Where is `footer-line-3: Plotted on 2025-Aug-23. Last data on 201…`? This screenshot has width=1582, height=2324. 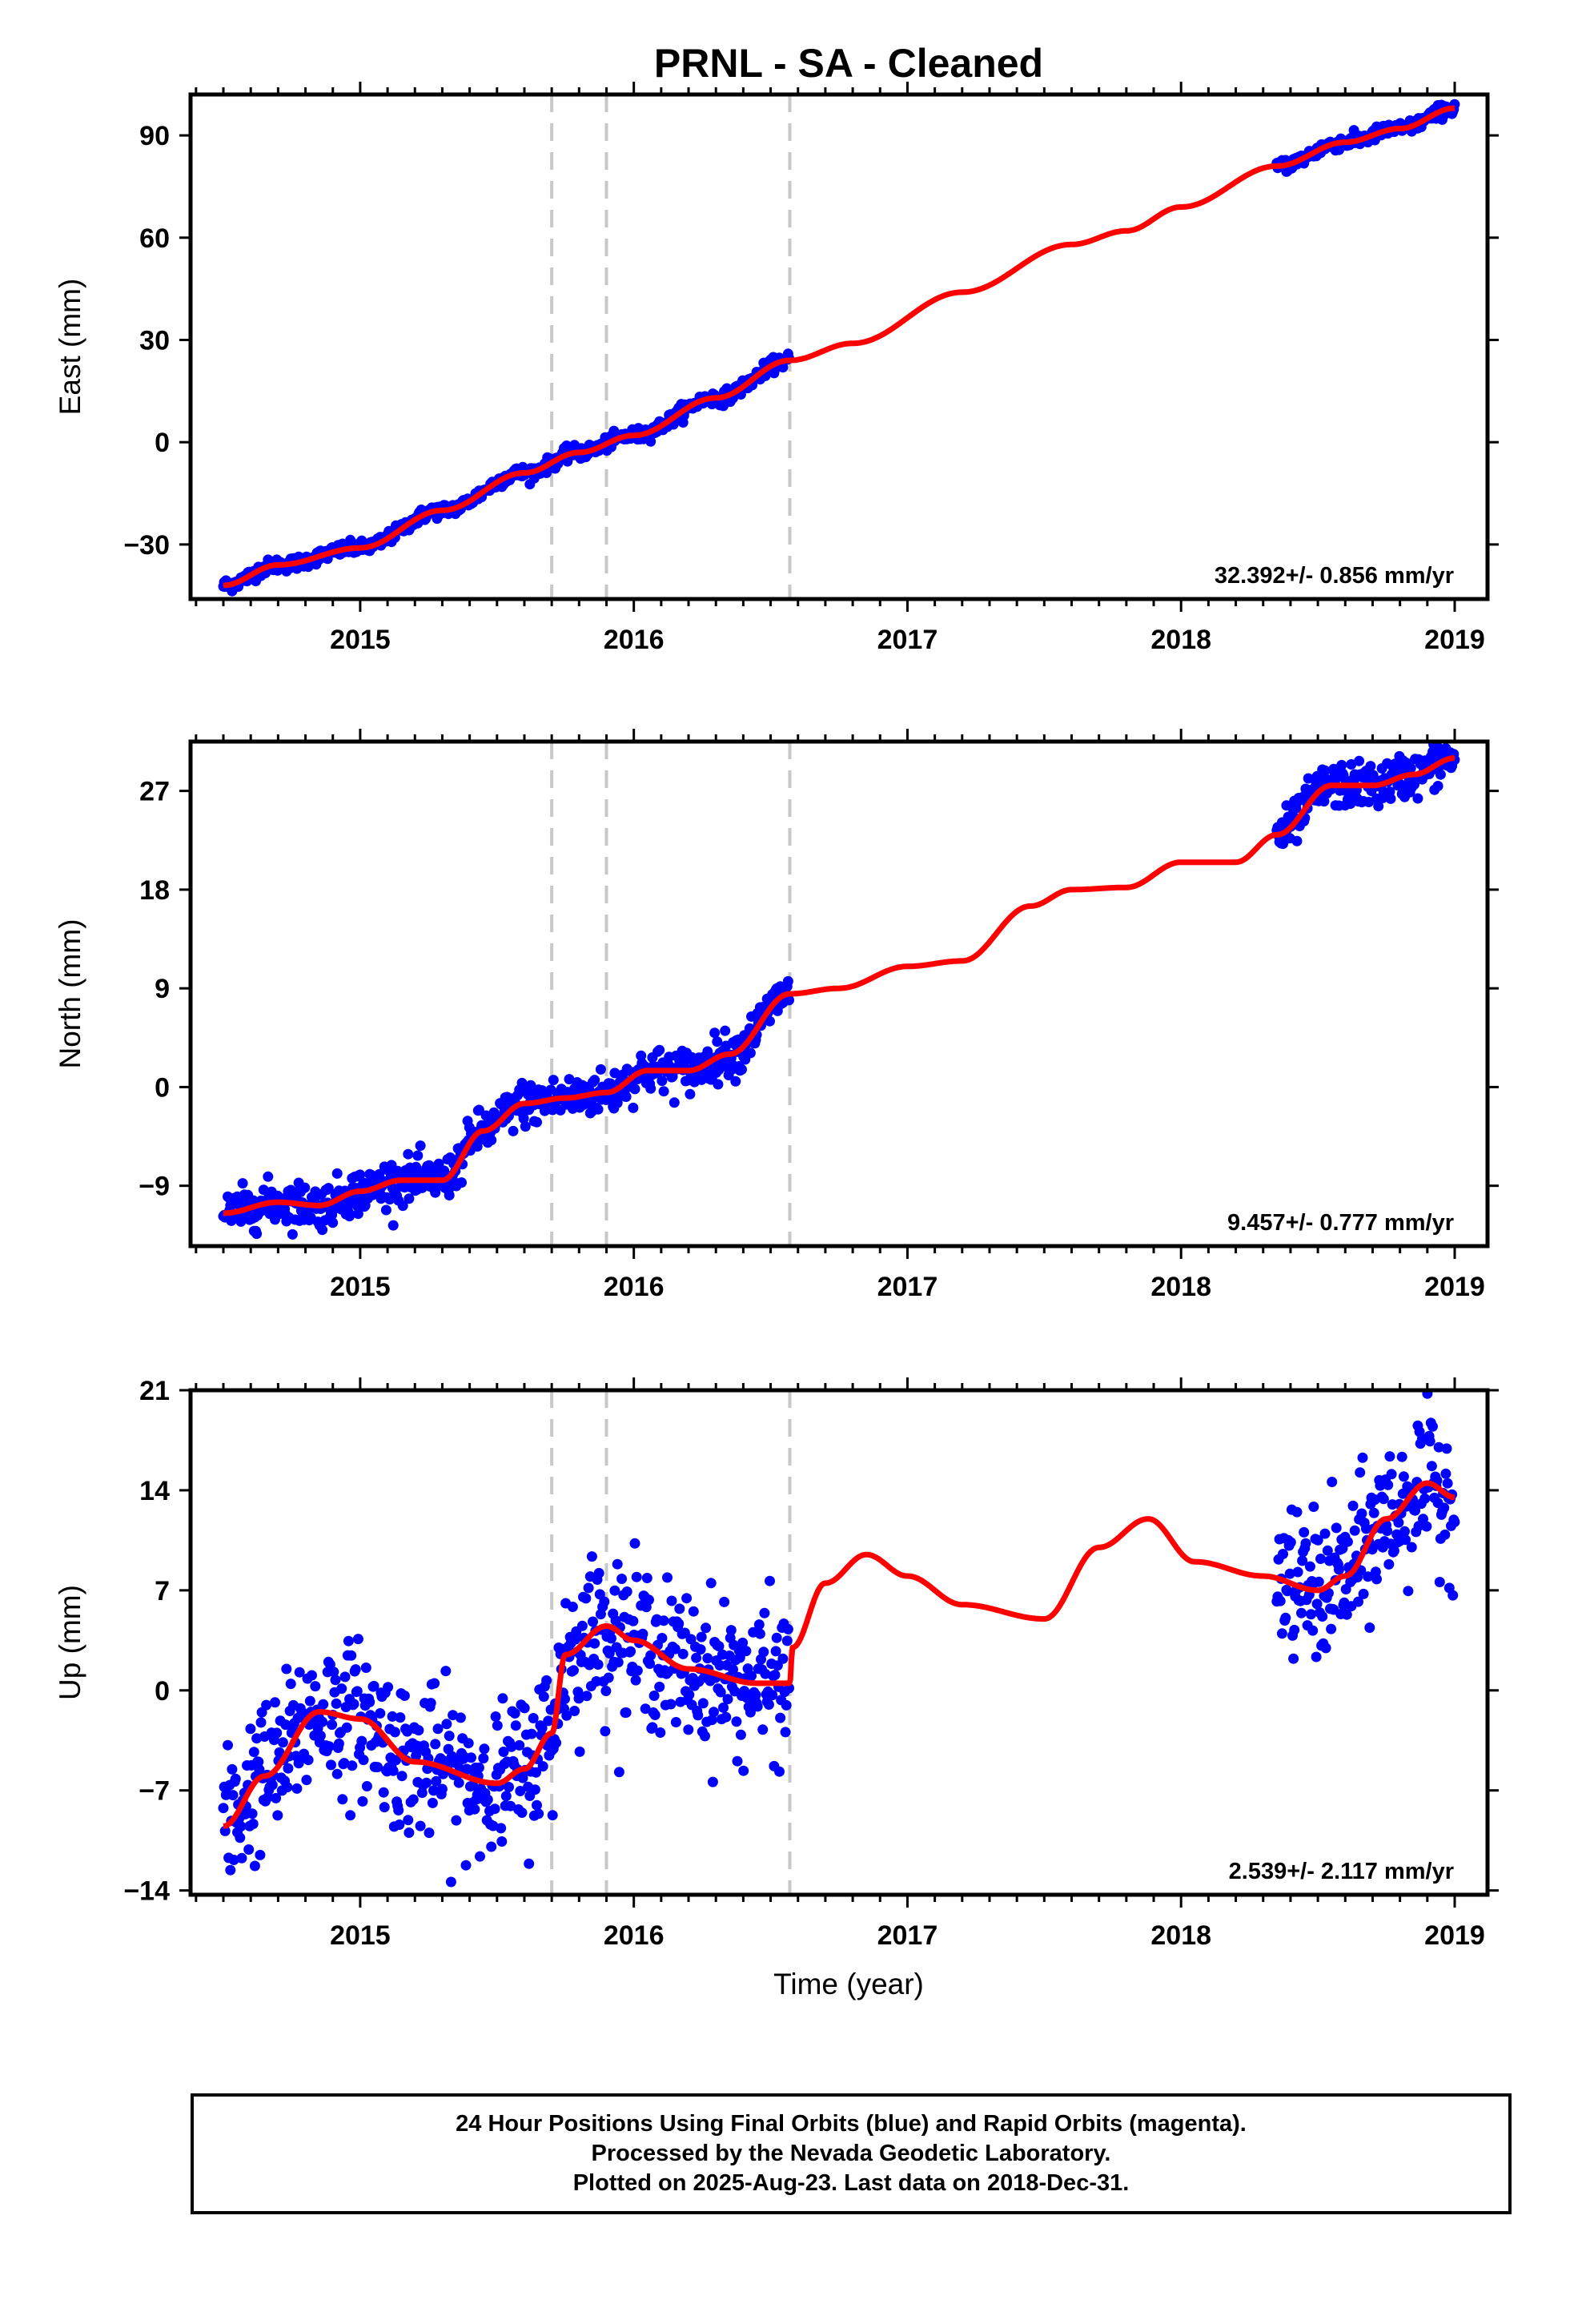
footer-line-3: Plotted on 2025-Aug-23. Last data on 201… is located at coordinates (851, 2183).